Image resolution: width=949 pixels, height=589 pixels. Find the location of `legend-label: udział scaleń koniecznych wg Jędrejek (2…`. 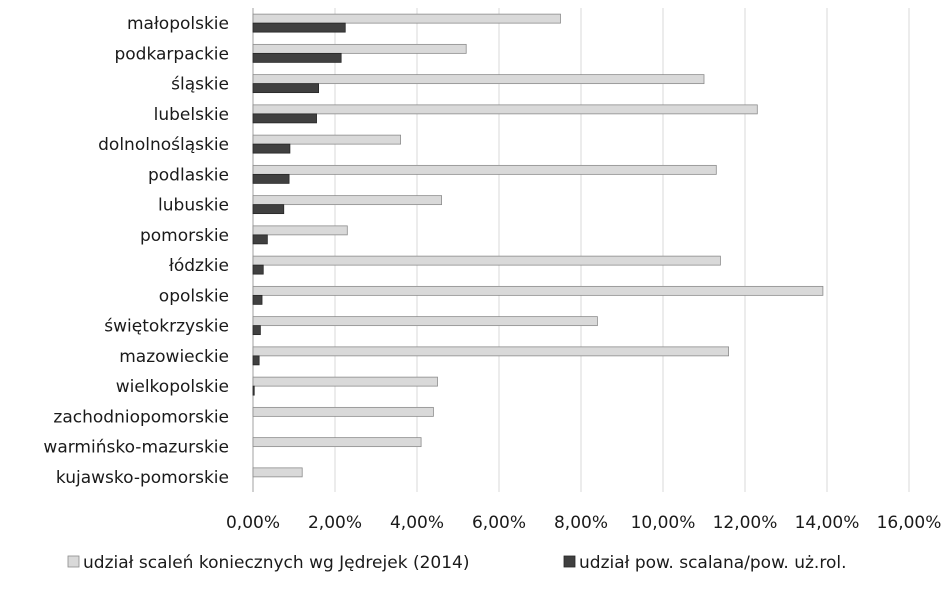

legend-label: udział scaleń koniecznych wg Jędrejek (2… is located at coordinates (276, 563).